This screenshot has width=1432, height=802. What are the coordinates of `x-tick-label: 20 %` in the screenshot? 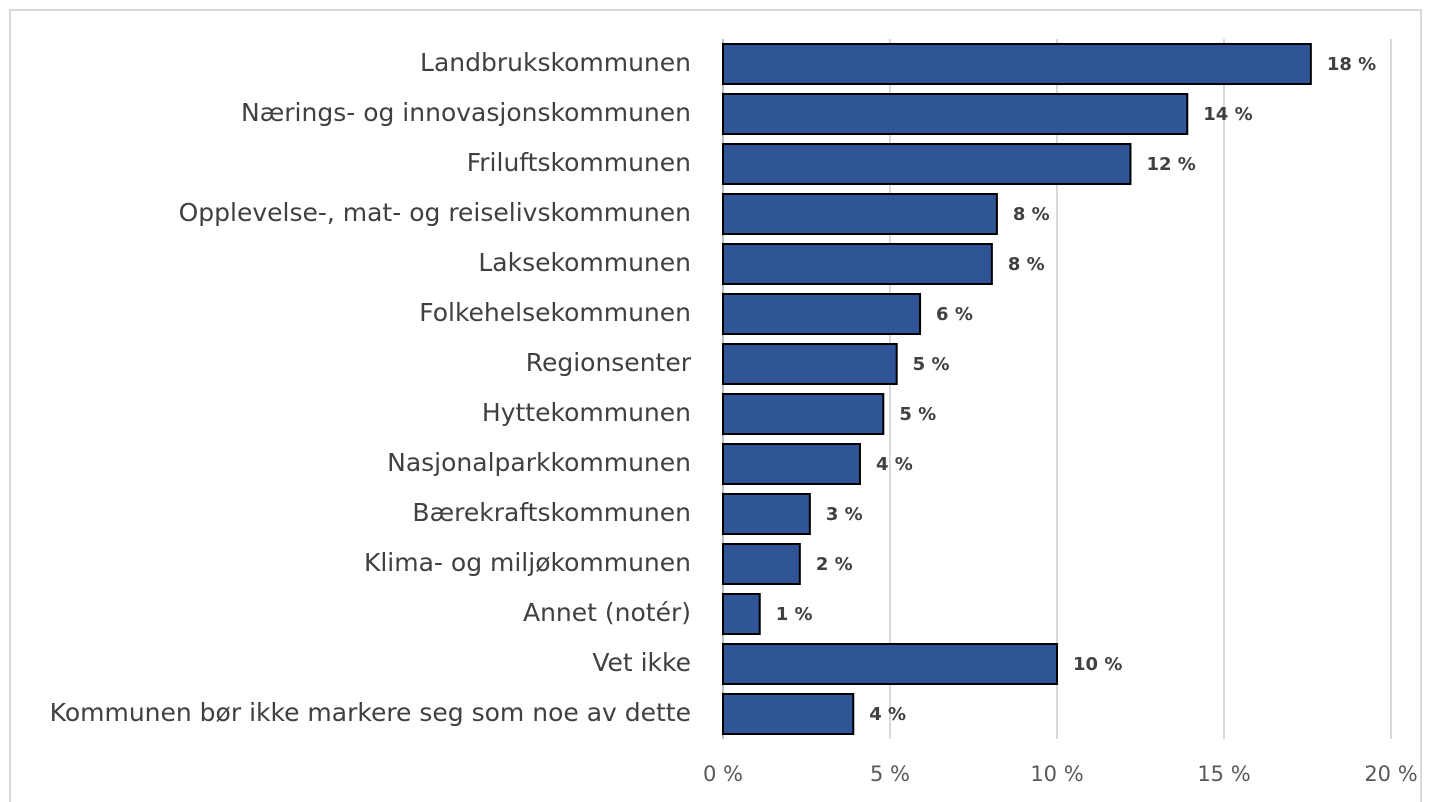 It's located at (1390, 774).